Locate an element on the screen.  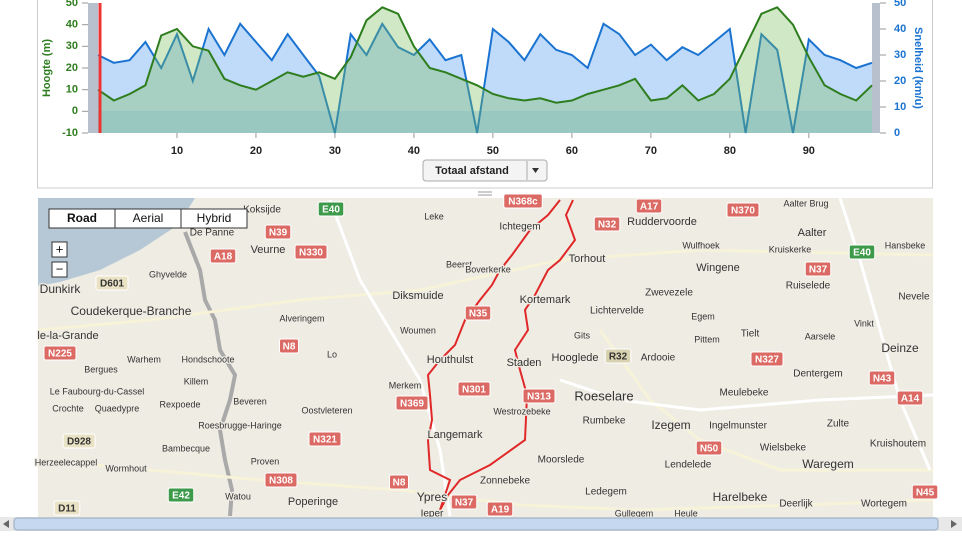
y-tick-label: -10 is located at coordinates (70, 133).